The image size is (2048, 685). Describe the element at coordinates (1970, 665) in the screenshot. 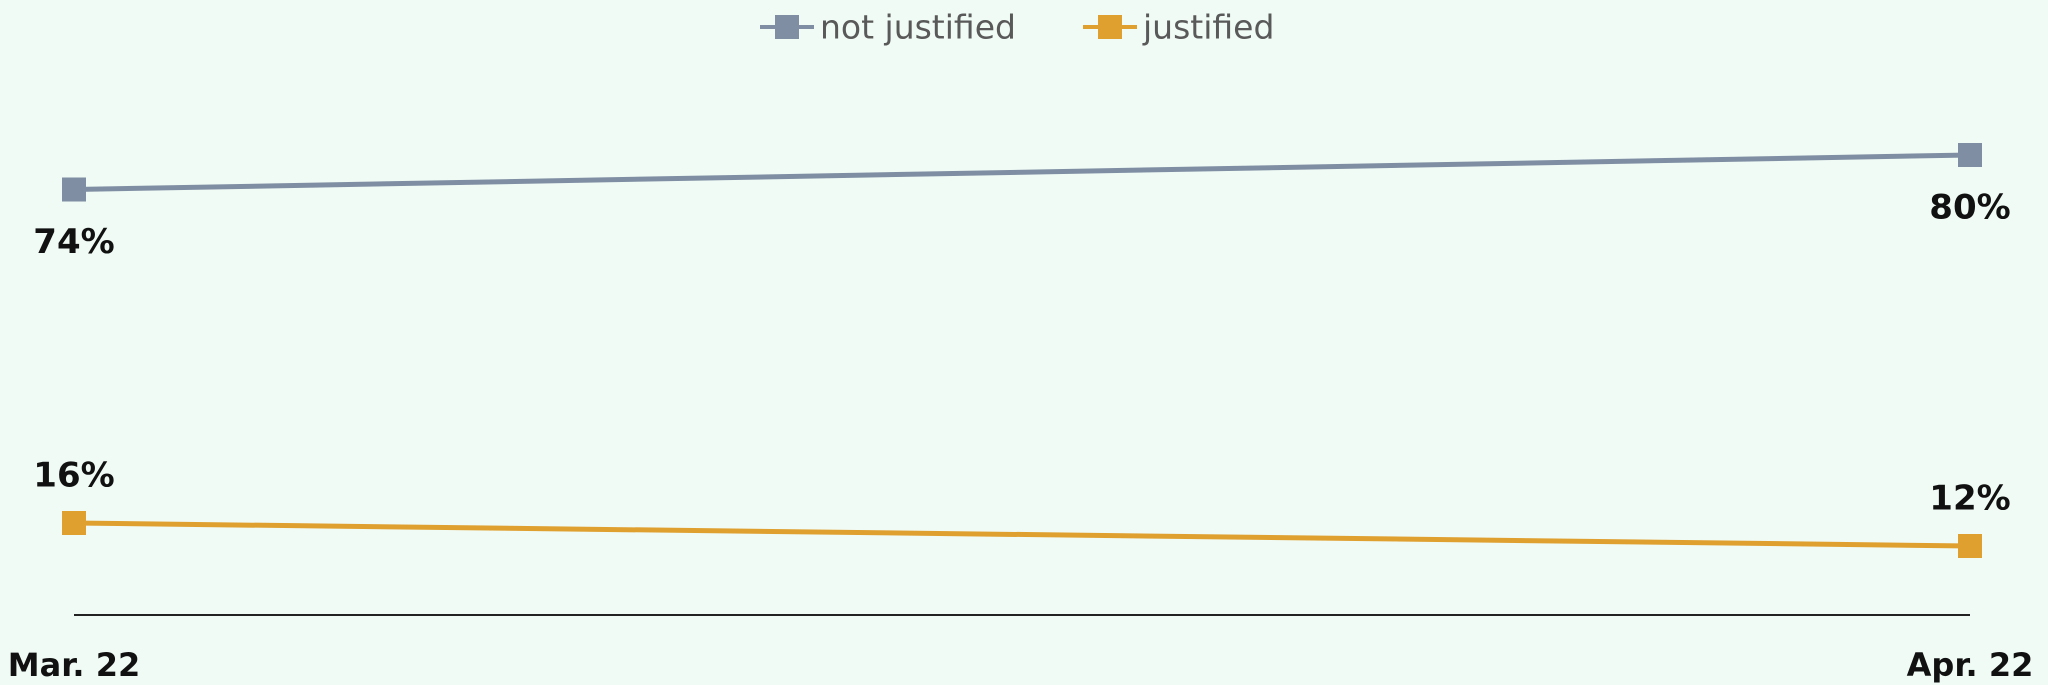

I see `x-tick-label: Apr. 22` at that location.